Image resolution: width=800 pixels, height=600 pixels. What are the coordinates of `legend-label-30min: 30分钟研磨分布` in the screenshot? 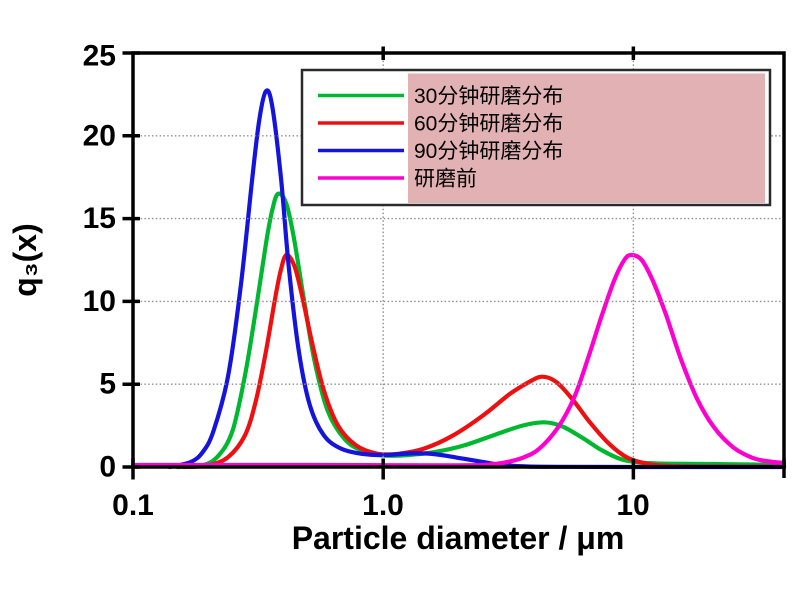 It's located at (488, 96).